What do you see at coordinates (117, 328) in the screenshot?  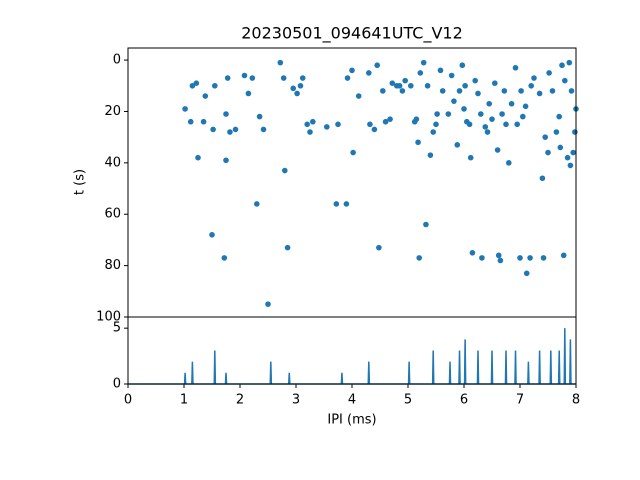 I see `y-tick-label: 5` at bounding box center [117, 328].